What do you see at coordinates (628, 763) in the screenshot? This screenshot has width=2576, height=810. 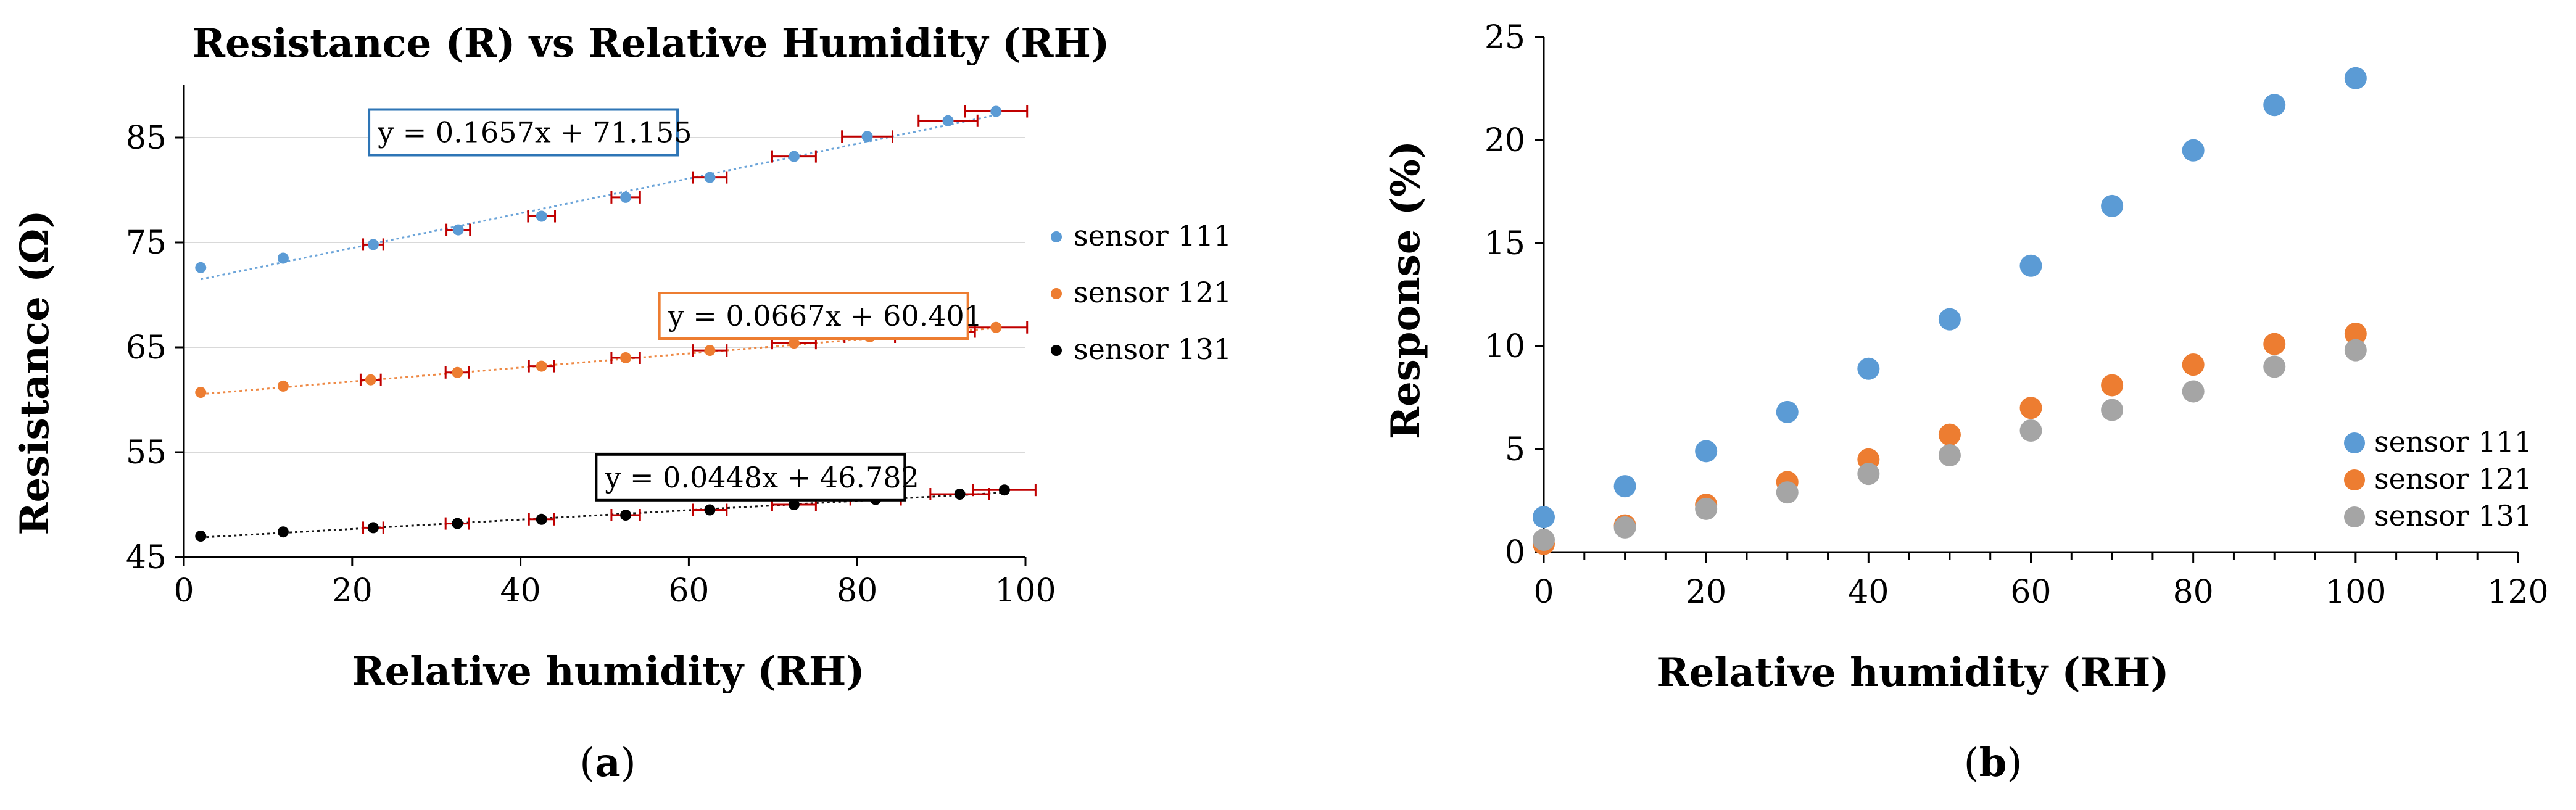 I see `panel-a-label-close: )` at bounding box center [628, 763].